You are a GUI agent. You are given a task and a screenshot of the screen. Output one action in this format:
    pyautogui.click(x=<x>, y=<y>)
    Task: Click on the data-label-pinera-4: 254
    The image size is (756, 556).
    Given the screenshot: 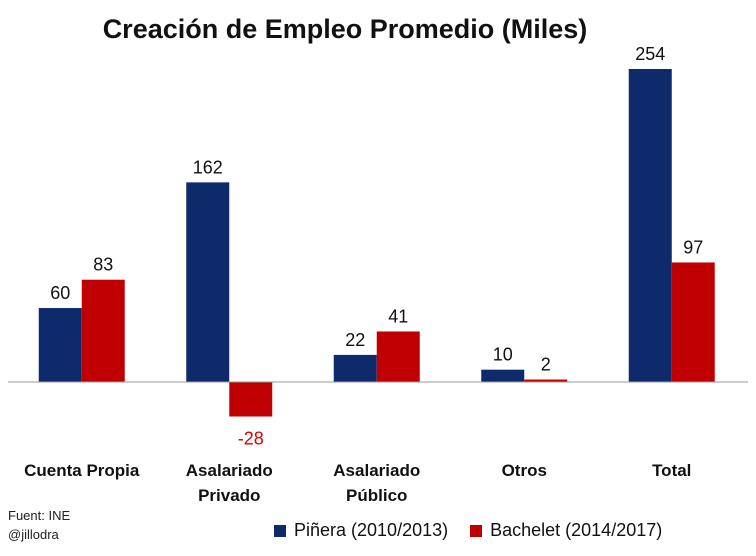 What is the action you would take?
    pyautogui.click(x=650, y=54)
    